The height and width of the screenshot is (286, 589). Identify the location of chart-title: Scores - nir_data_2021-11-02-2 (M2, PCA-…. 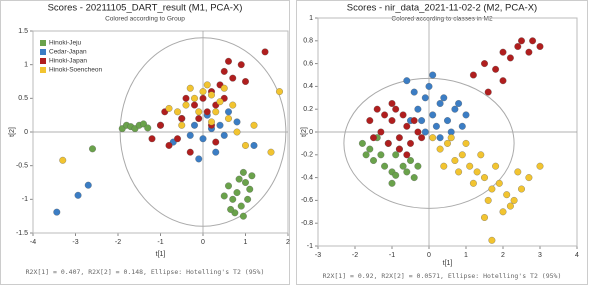
(442, 8).